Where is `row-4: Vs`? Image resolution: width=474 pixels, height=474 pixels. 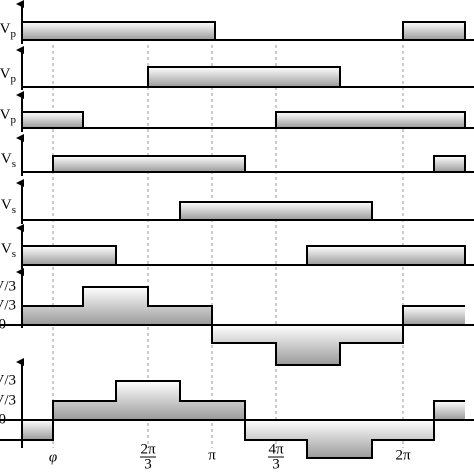
row-4: Vs is located at coordinates (237, 155).